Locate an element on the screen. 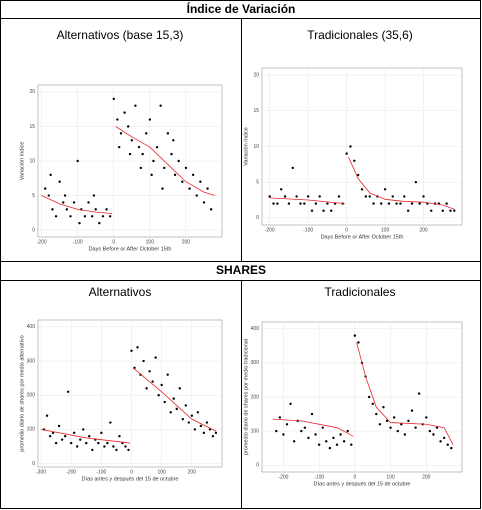 This screenshot has height=510, width=482. section-heading: SHARES is located at coordinates (241, 270).